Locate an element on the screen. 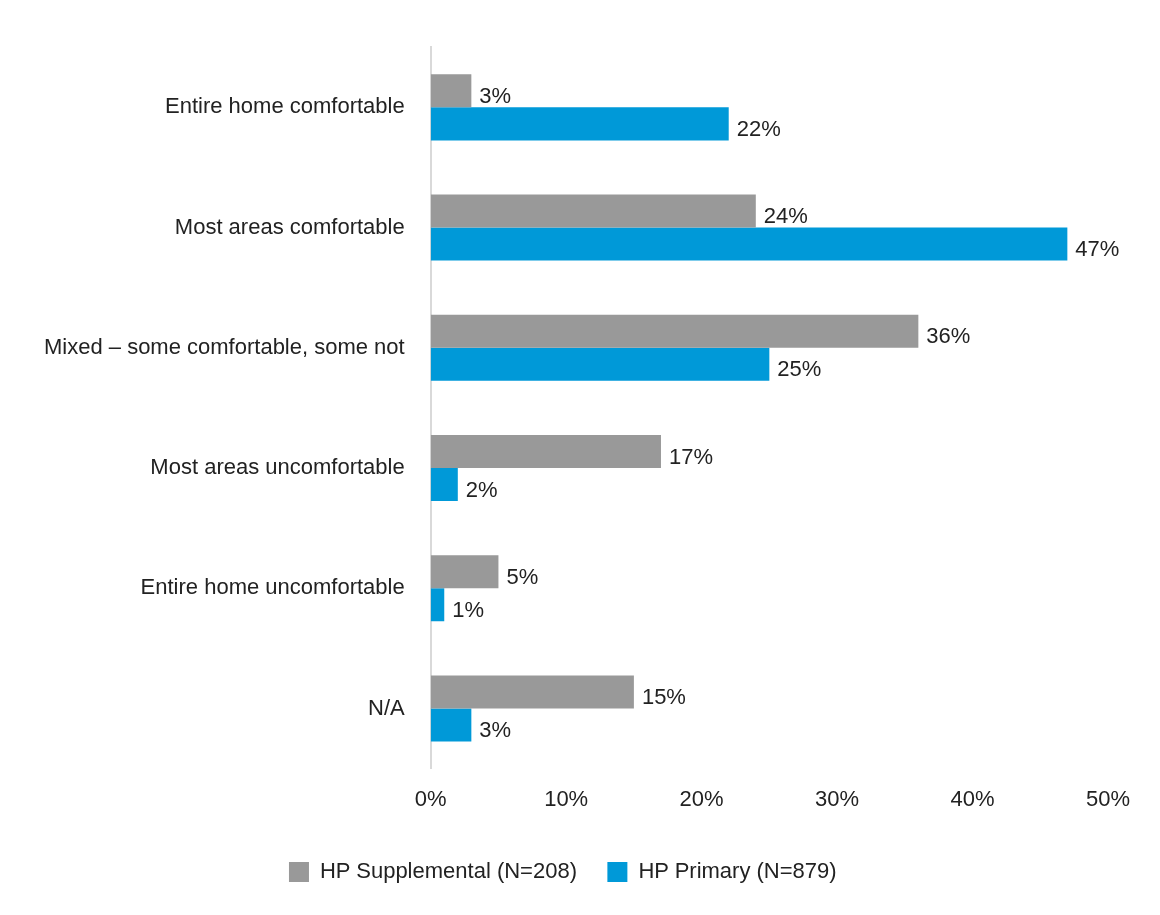 The width and height of the screenshot is (1160, 915). data-label: 22% is located at coordinates (758, 128).